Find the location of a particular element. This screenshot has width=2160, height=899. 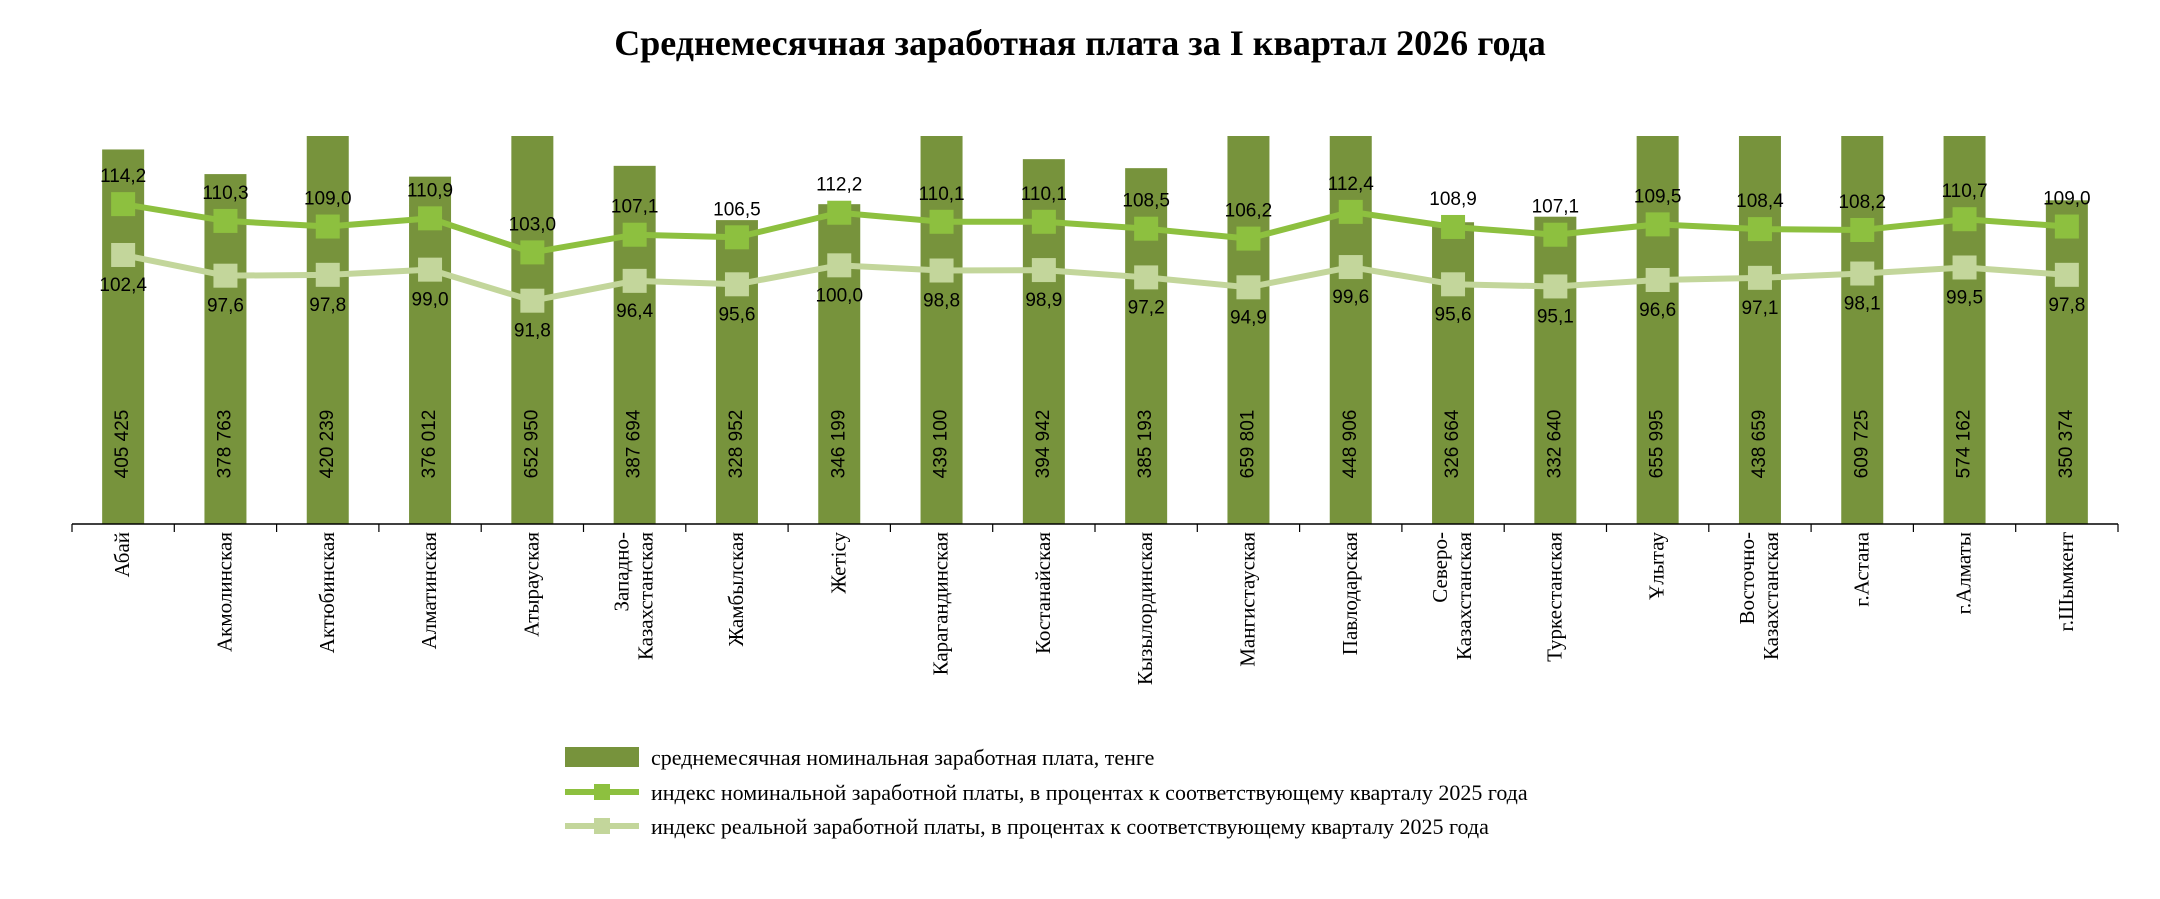

bar-value-label-16: 438 659 is located at coordinates (1759, 444).